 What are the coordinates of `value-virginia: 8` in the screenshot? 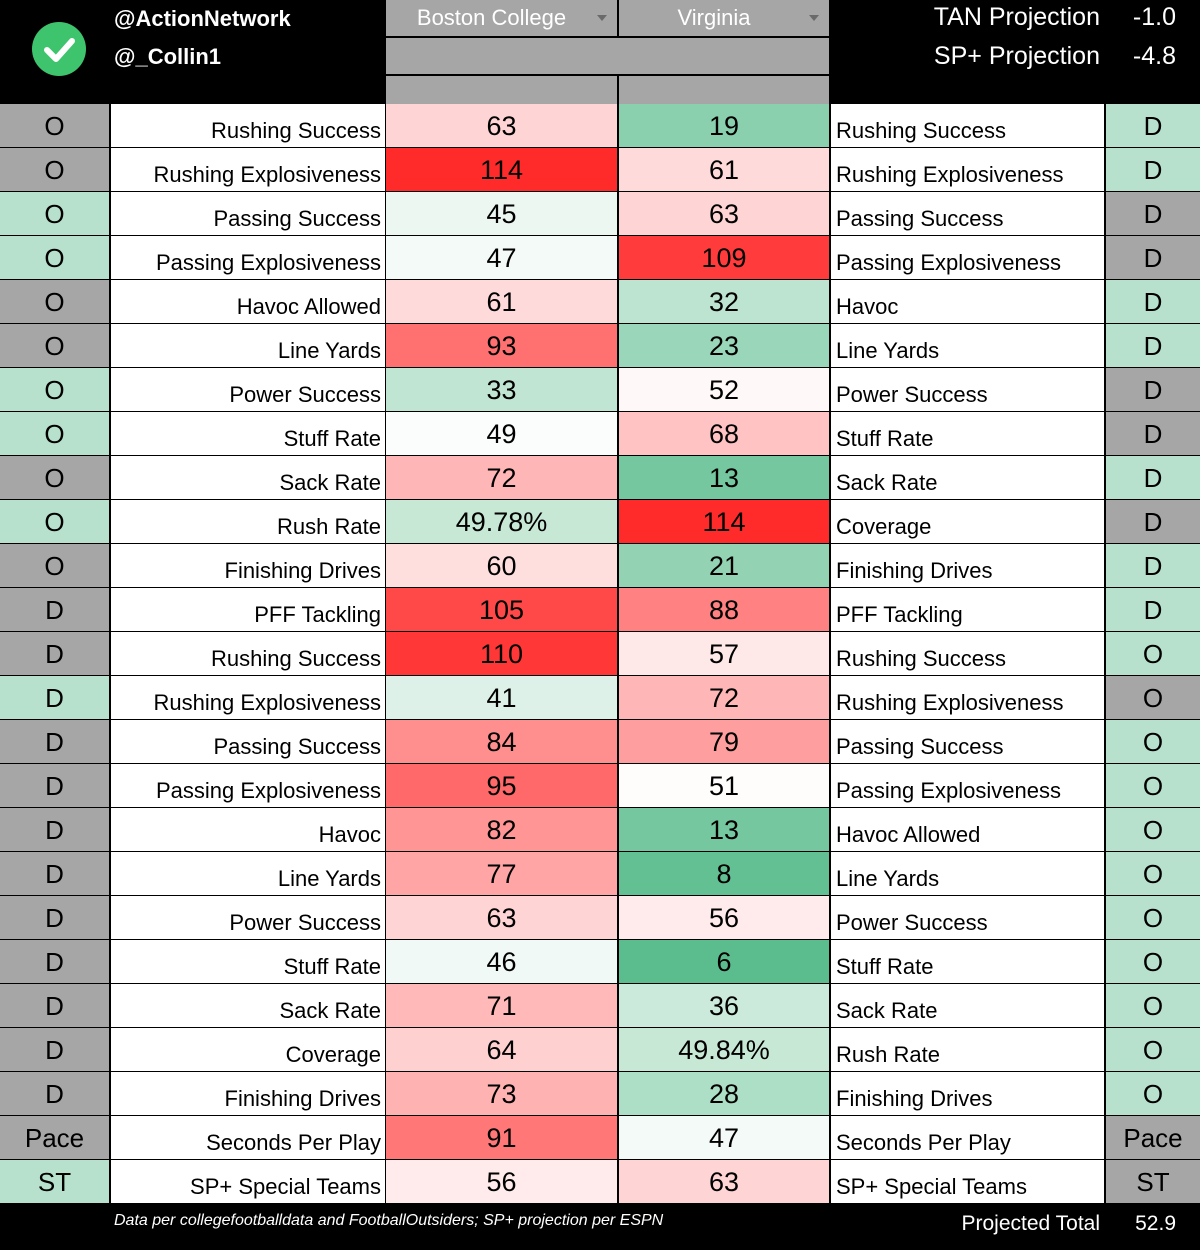 It's located at (724, 873).